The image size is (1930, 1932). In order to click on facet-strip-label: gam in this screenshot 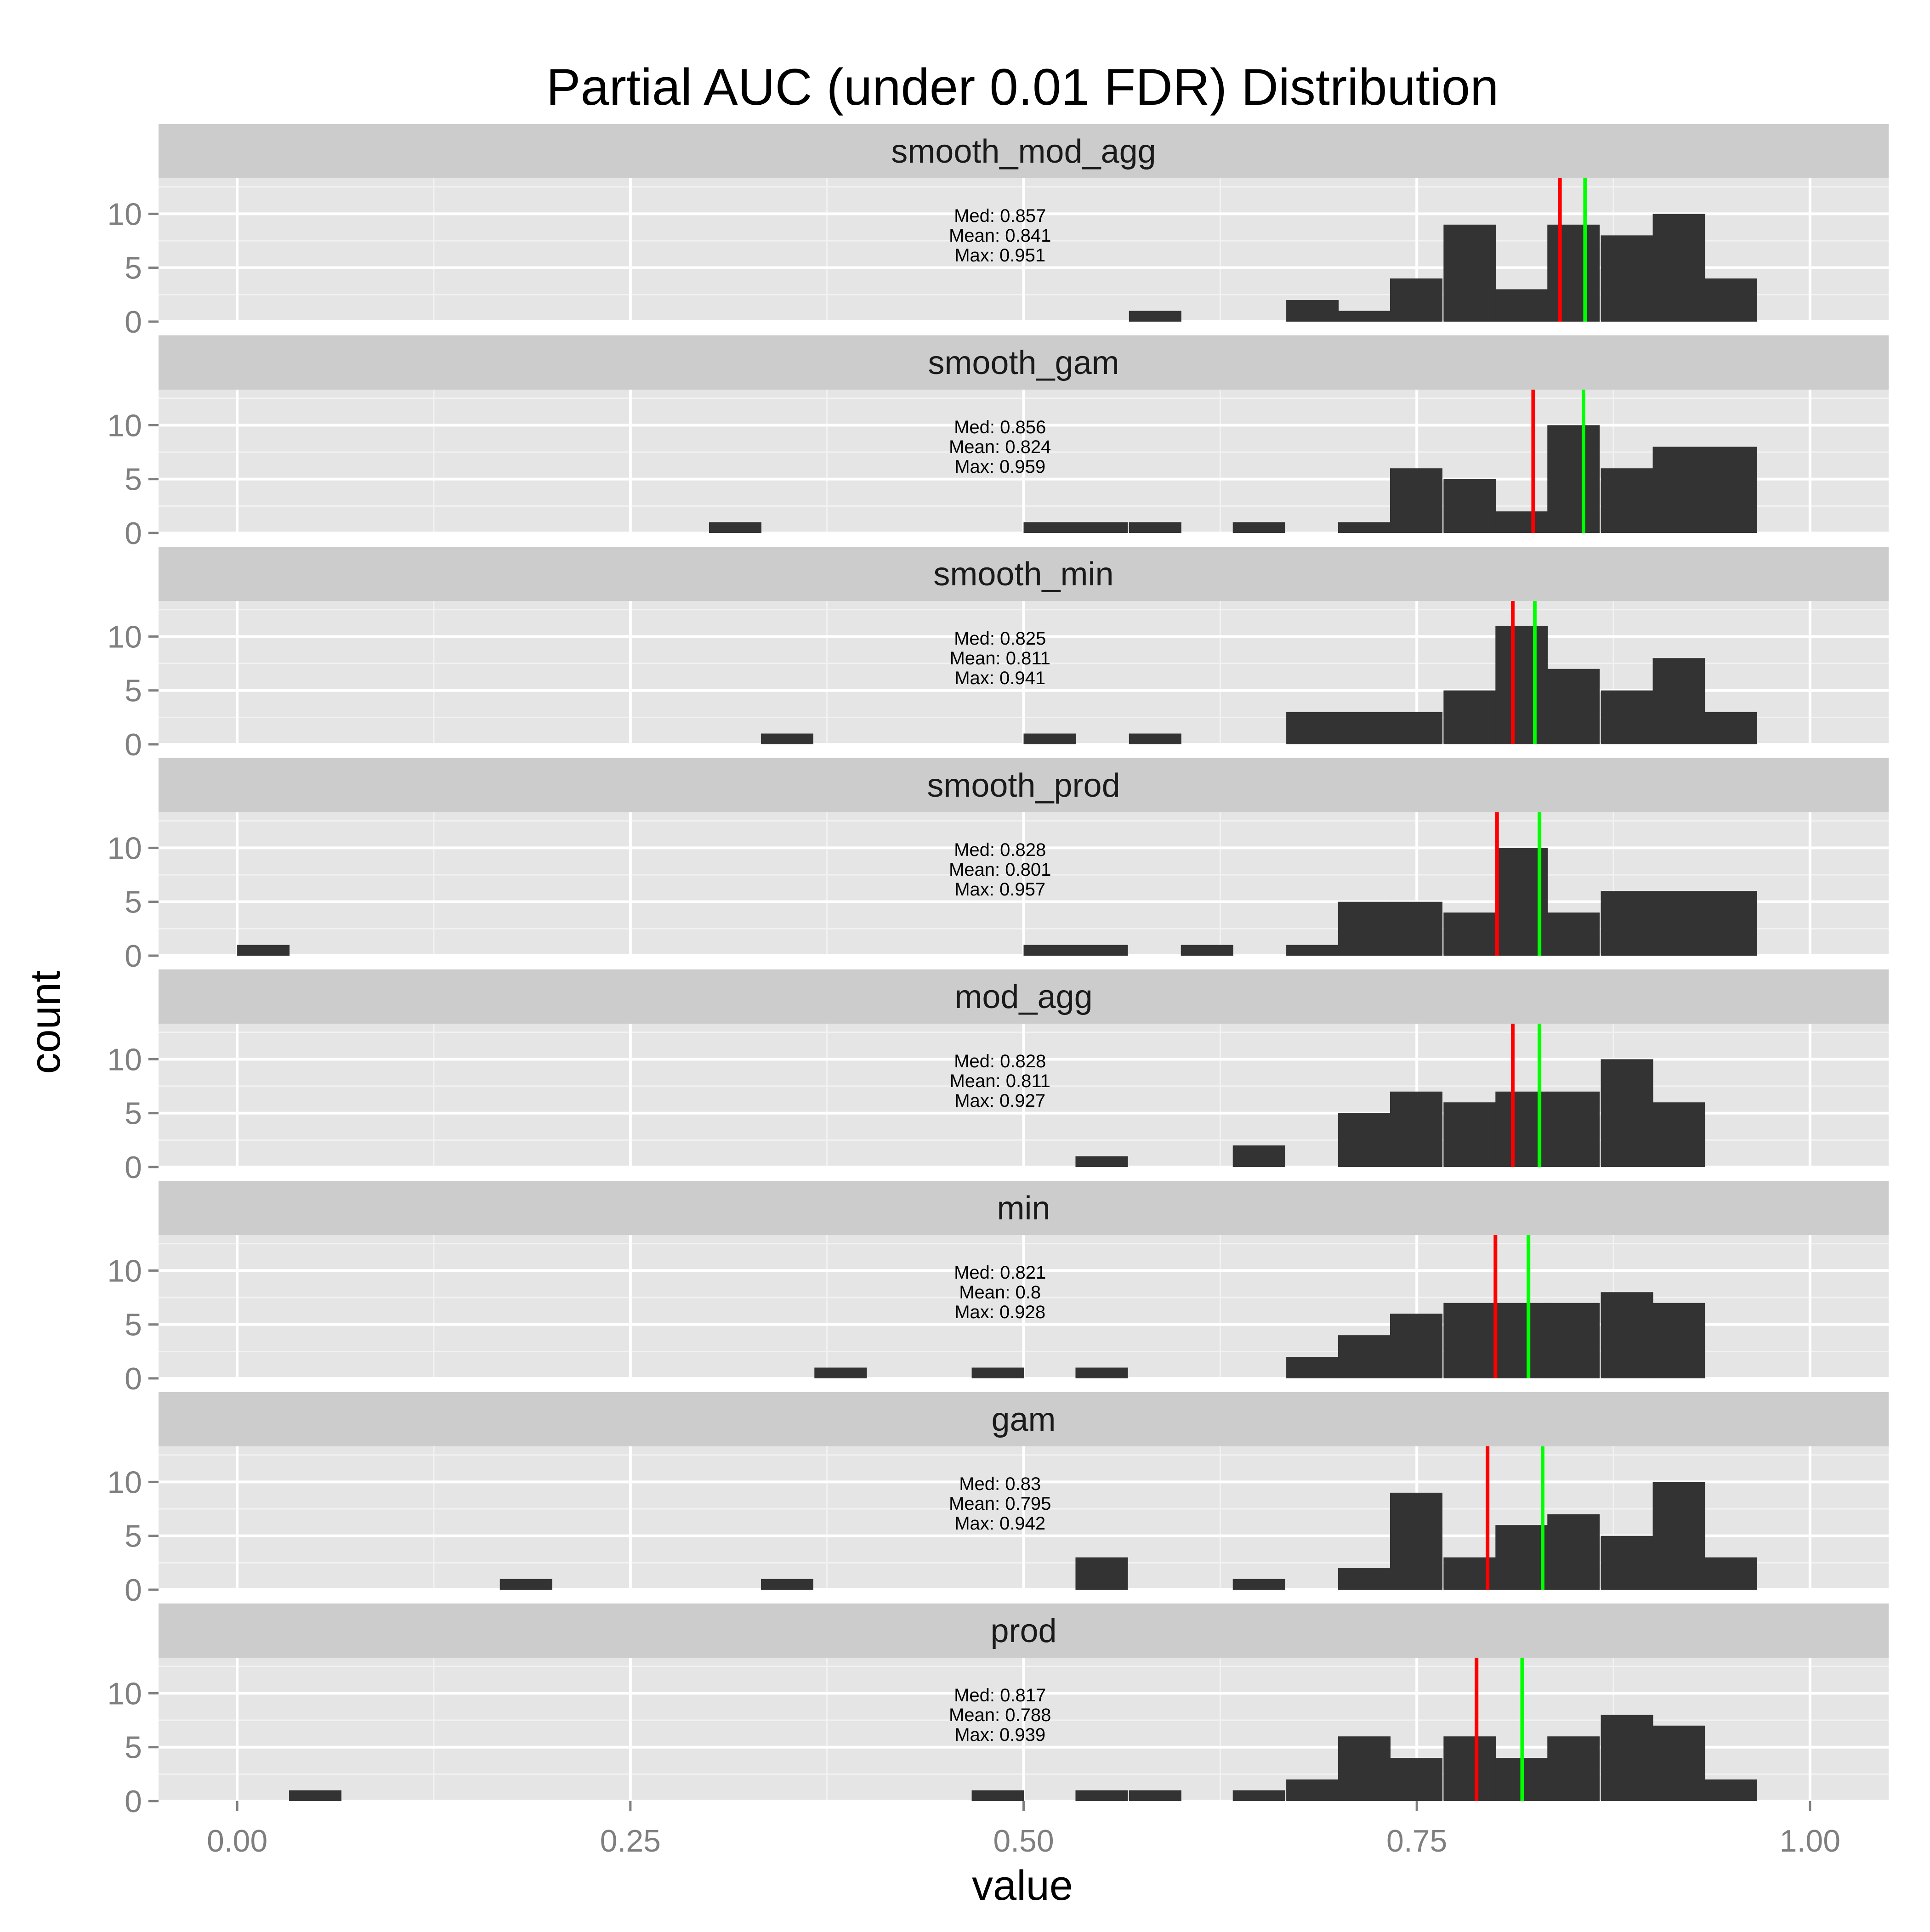, I will do `click(1023, 1419)`.